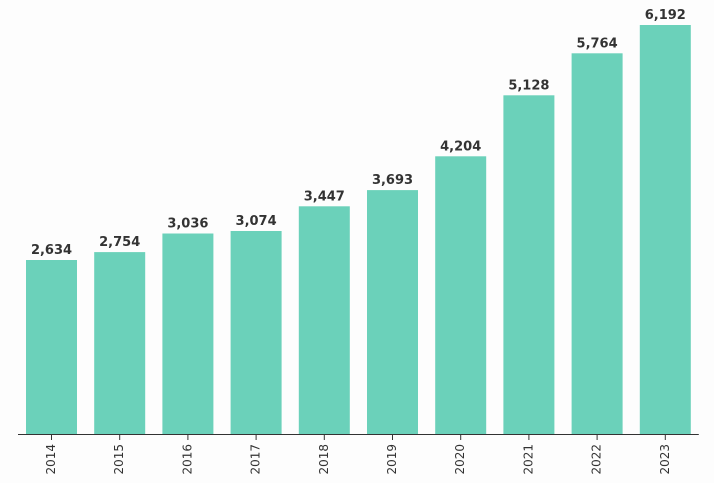  What do you see at coordinates (187, 459) in the screenshot?
I see `tick-label-2016: 2016` at bounding box center [187, 459].